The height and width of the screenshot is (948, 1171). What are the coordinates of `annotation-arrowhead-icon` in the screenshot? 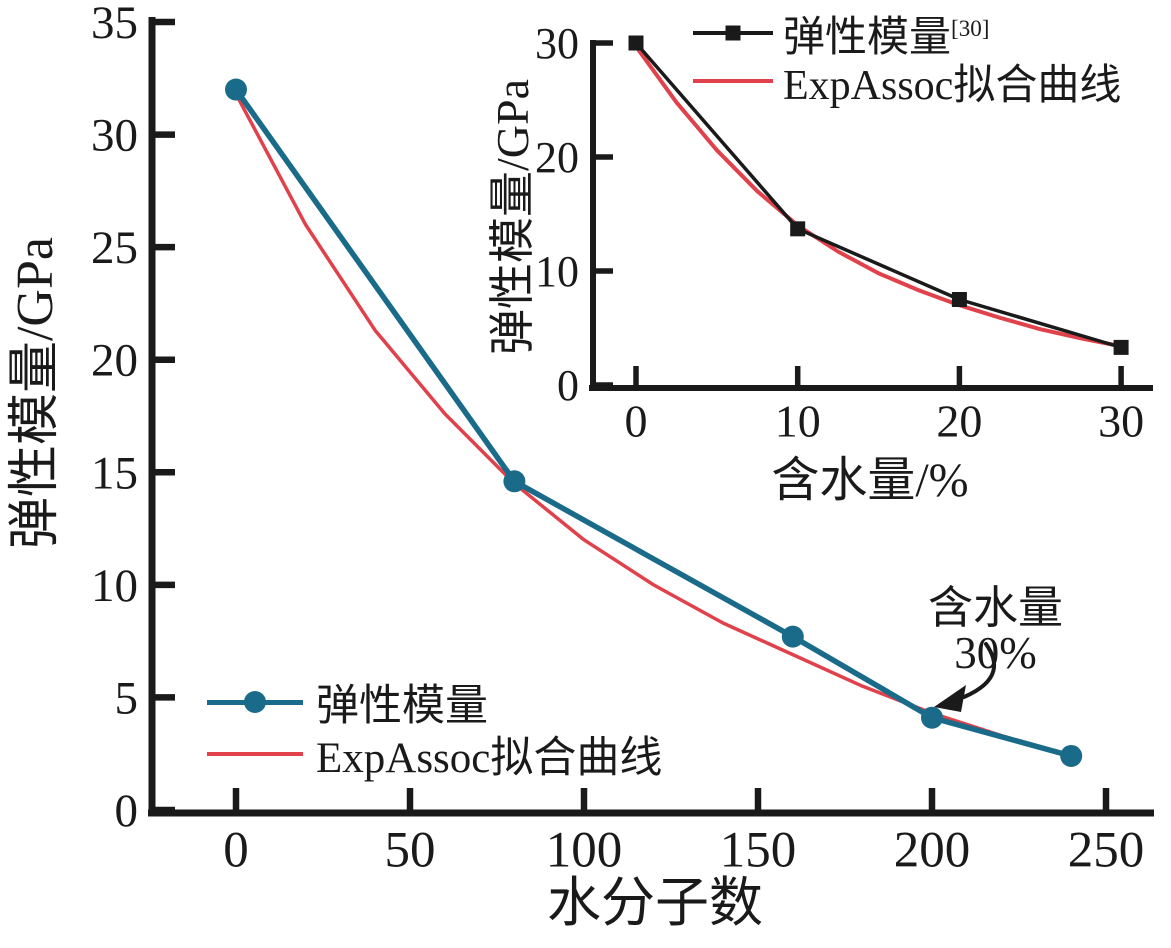 It's located at (950, 698).